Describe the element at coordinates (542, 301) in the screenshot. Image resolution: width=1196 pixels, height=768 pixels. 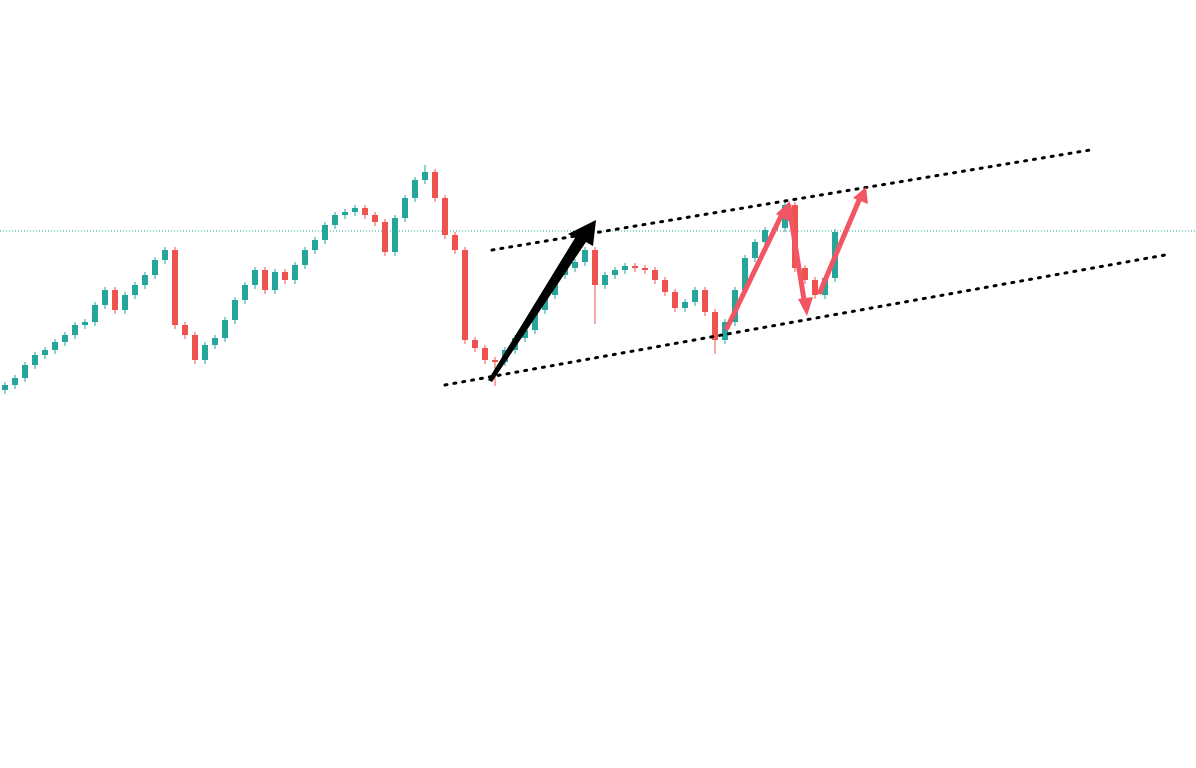
I see `black-arrow` at that location.